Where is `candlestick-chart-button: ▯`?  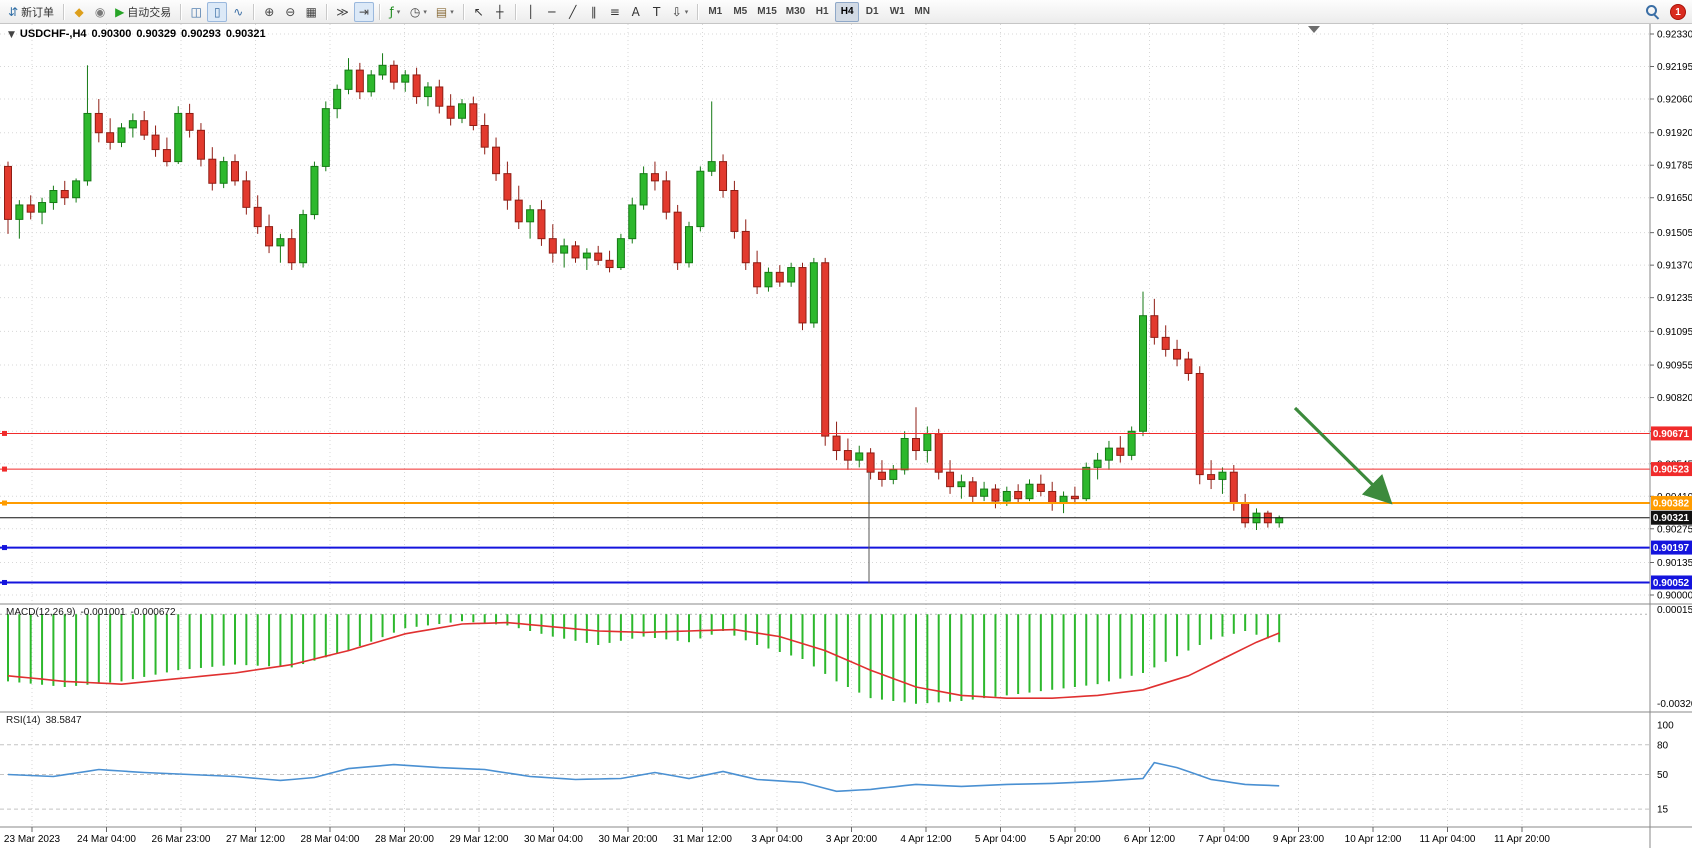
candlestick-chart-button: ▯ is located at coordinates (217, 11).